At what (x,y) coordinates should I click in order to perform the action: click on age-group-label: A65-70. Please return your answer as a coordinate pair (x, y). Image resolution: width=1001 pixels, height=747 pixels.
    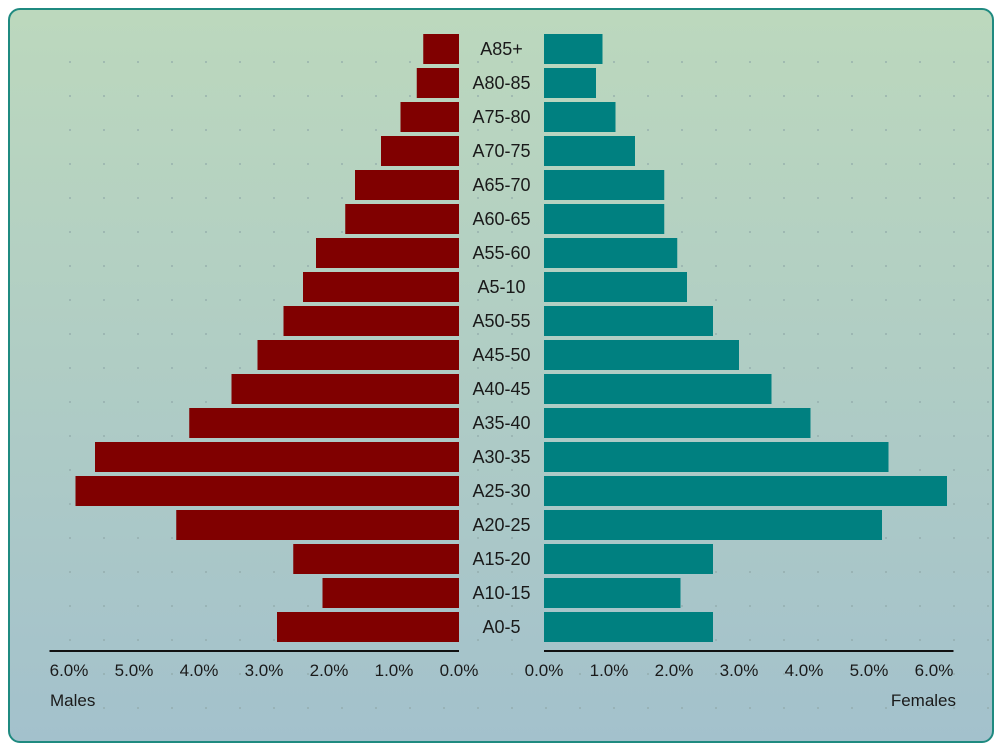
    Looking at the image, I should click on (501, 185).